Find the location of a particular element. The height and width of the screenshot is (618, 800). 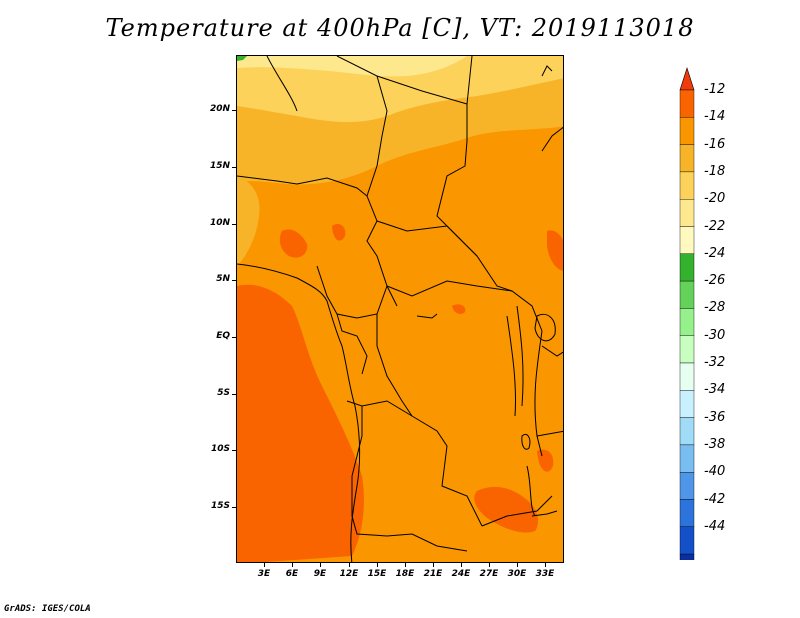

colorbar-top-arrow is located at coordinates (687, 79).